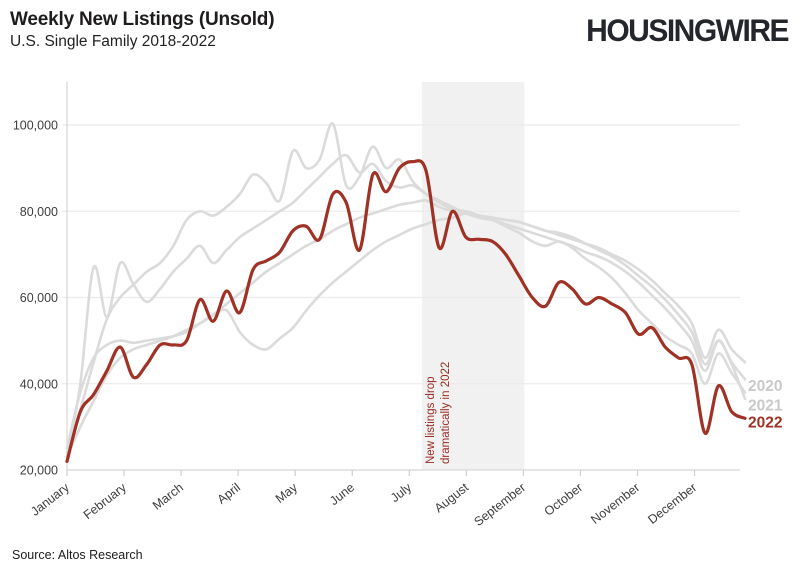  What do you see at coordinates (431, 420) in the screenshot?
I see `band-annotation-line: New listings drop` at bounding box center [431, 420].